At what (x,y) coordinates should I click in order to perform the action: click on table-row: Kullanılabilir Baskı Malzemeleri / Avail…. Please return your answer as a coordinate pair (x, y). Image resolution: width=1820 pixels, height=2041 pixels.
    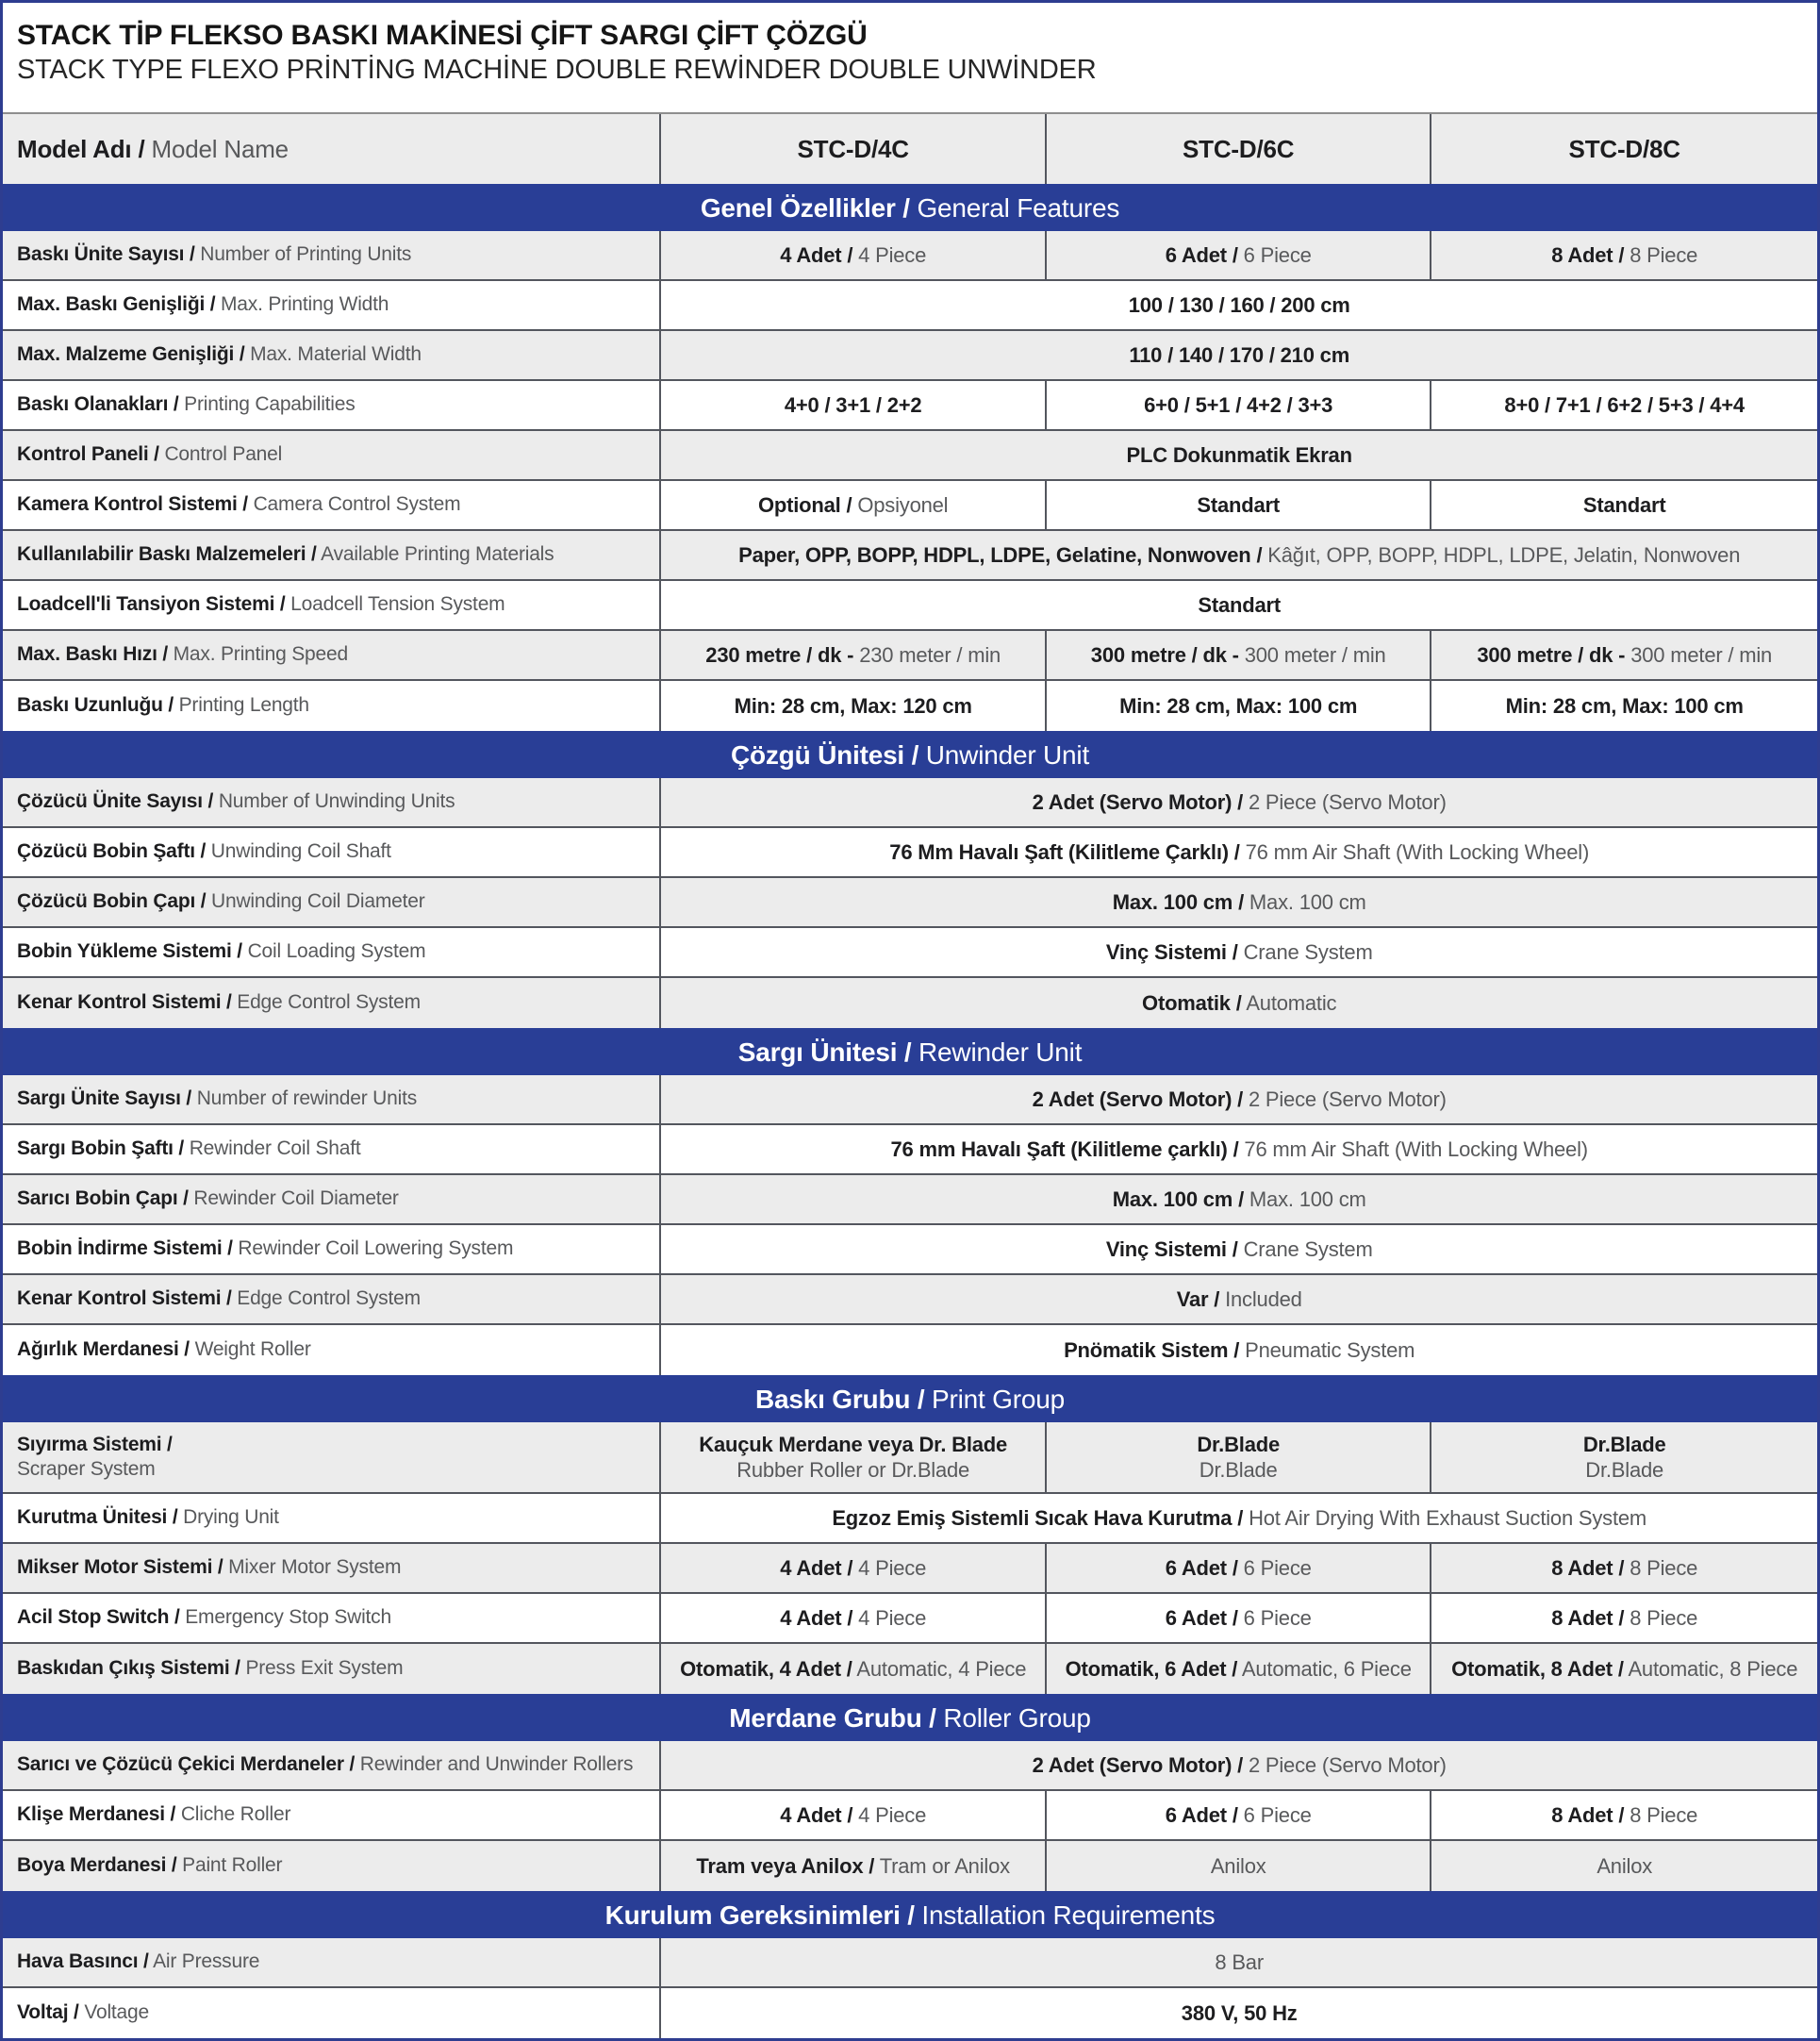
    Looking at the image, I should click on (910, 556).